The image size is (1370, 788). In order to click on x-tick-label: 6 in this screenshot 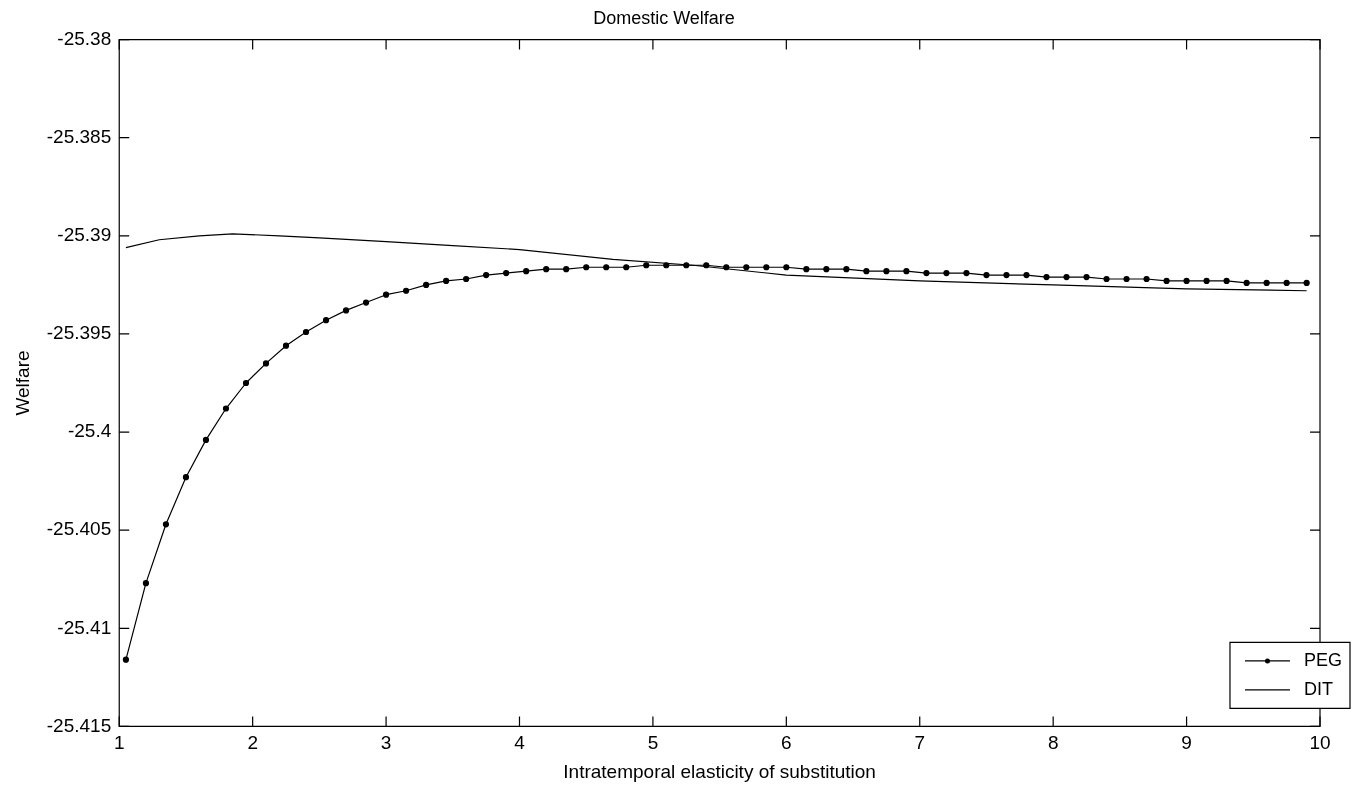, I will do `click(786, 743)`.